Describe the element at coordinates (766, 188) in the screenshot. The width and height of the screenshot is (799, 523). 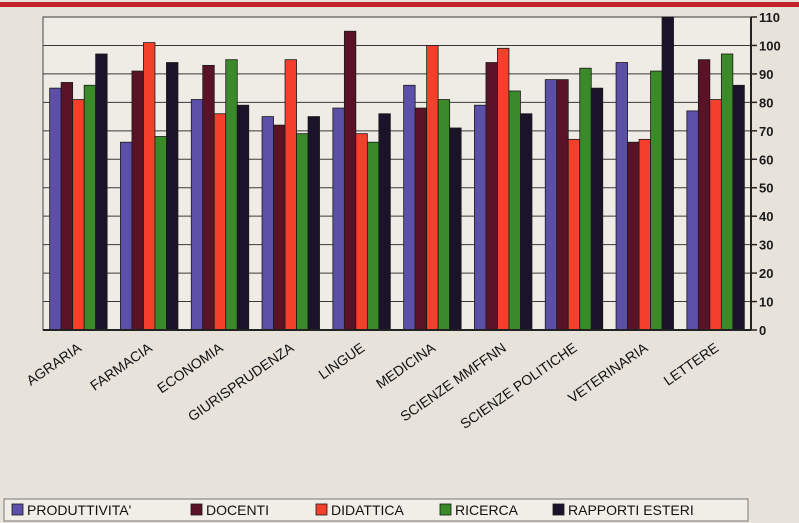
I see `y-tick-label: 50` at that location.